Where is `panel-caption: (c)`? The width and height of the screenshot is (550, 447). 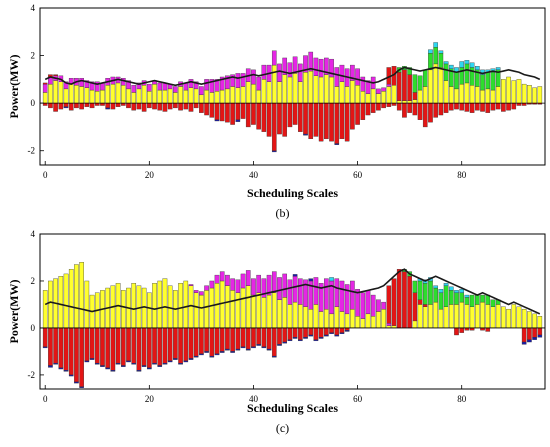 panel-caption: (c) is located at coordinates (282, 428).